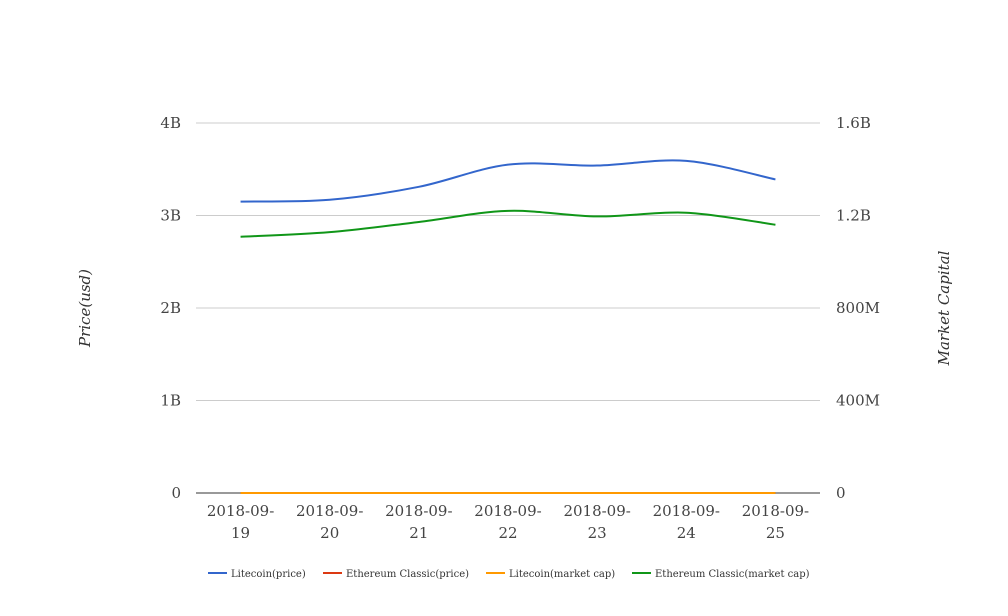  What do you see at coordinates (944, 308) in the screenshot?
I see `y2-axis-title: Market Capital` at bounding box center [944, 308].